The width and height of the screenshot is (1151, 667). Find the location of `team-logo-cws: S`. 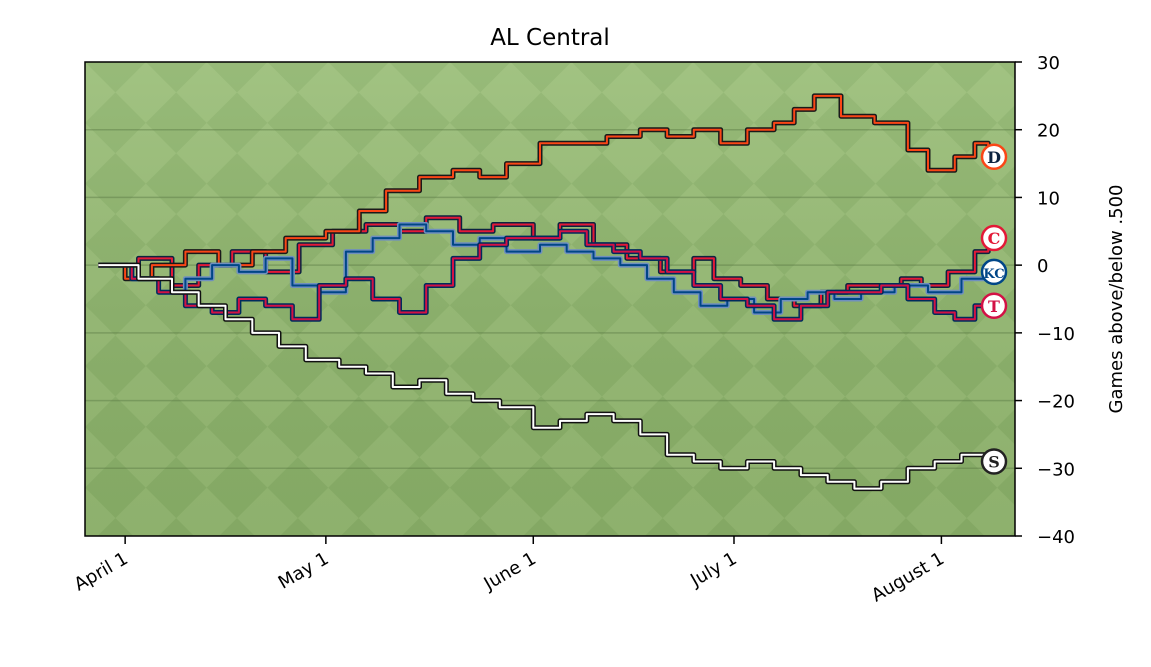

team-logo-cws: S is located at coordinates (994, 461).